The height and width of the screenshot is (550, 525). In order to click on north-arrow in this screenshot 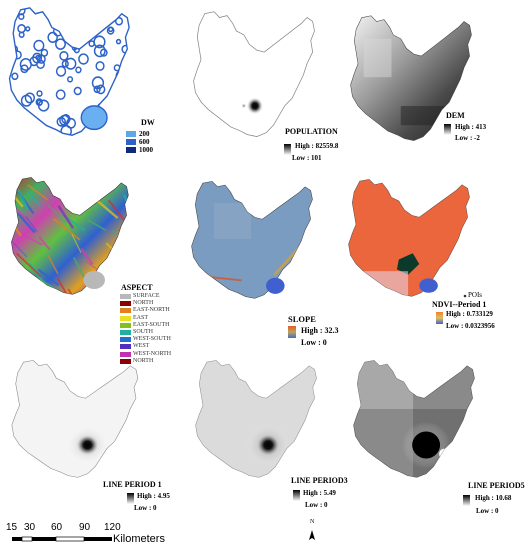, I will do `click(312, 535)`.